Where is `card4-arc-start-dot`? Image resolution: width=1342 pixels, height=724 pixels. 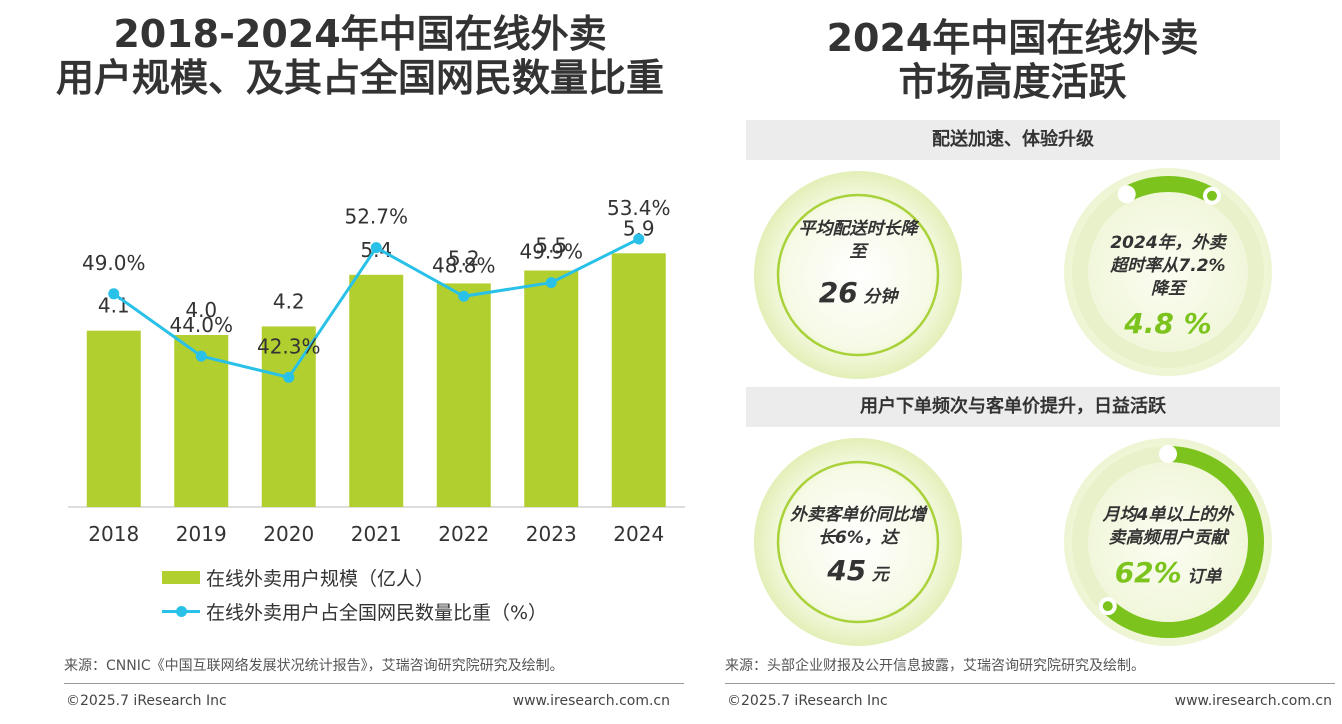 card4-arc-start-dot is located at coordinates (1168, 454).